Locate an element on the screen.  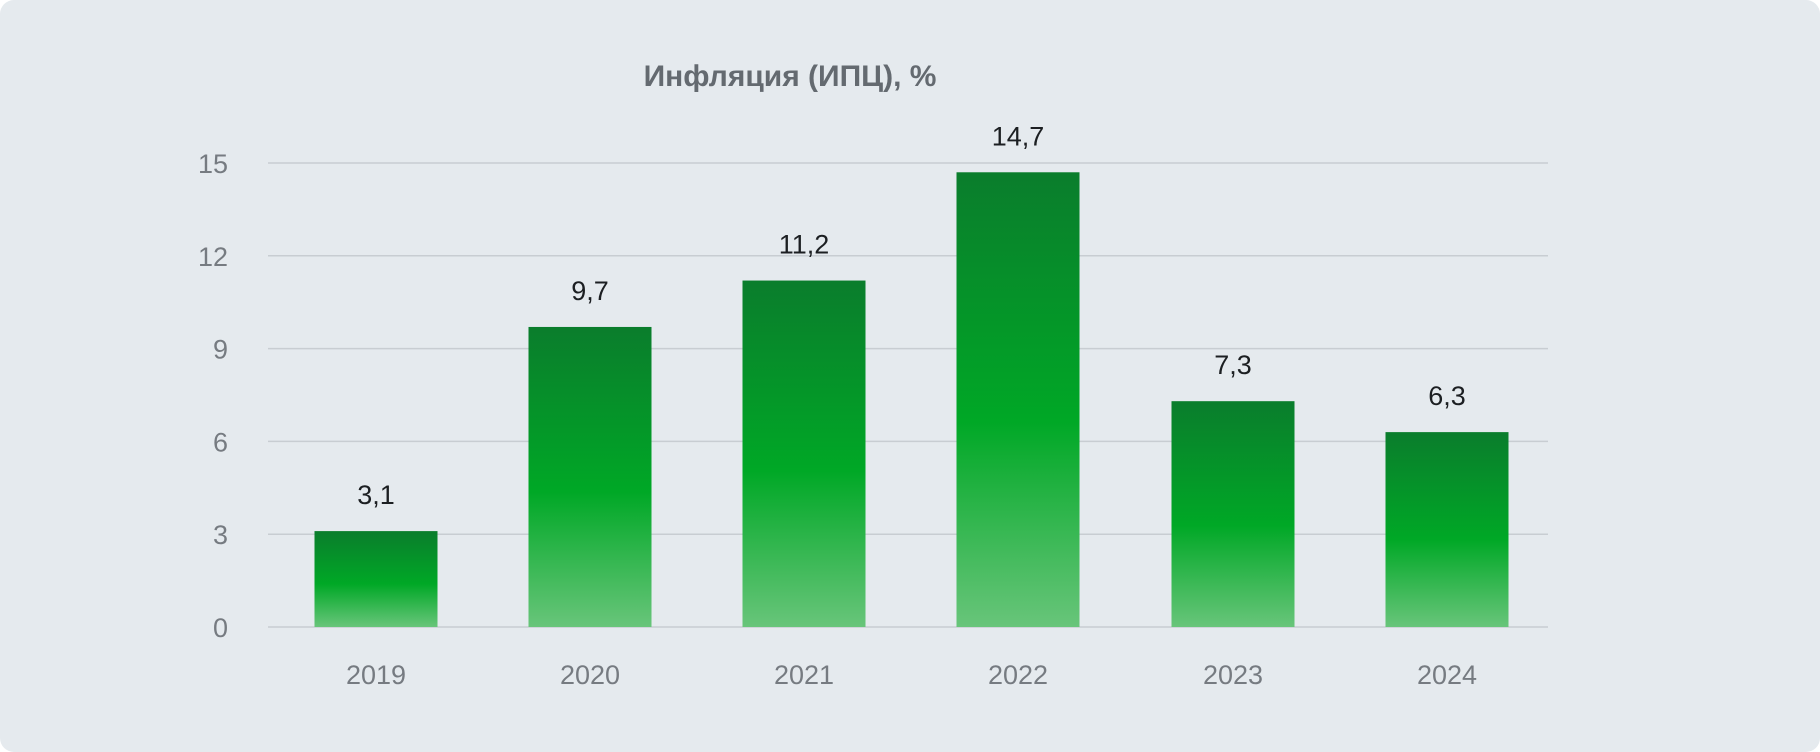
x-tick-label: 2023 is located at coordinates (1233, 675).